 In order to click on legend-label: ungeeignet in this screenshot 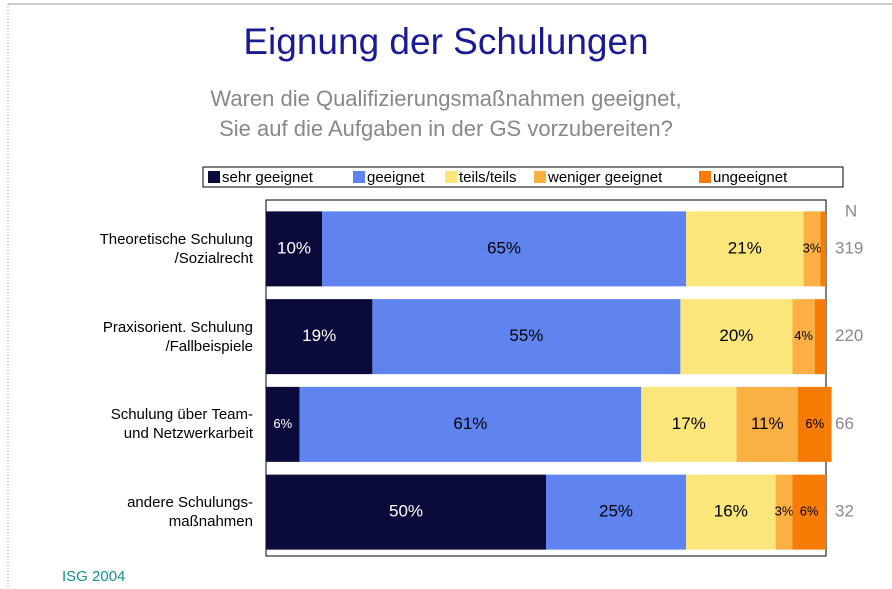, I will do `click(750, 177)`.